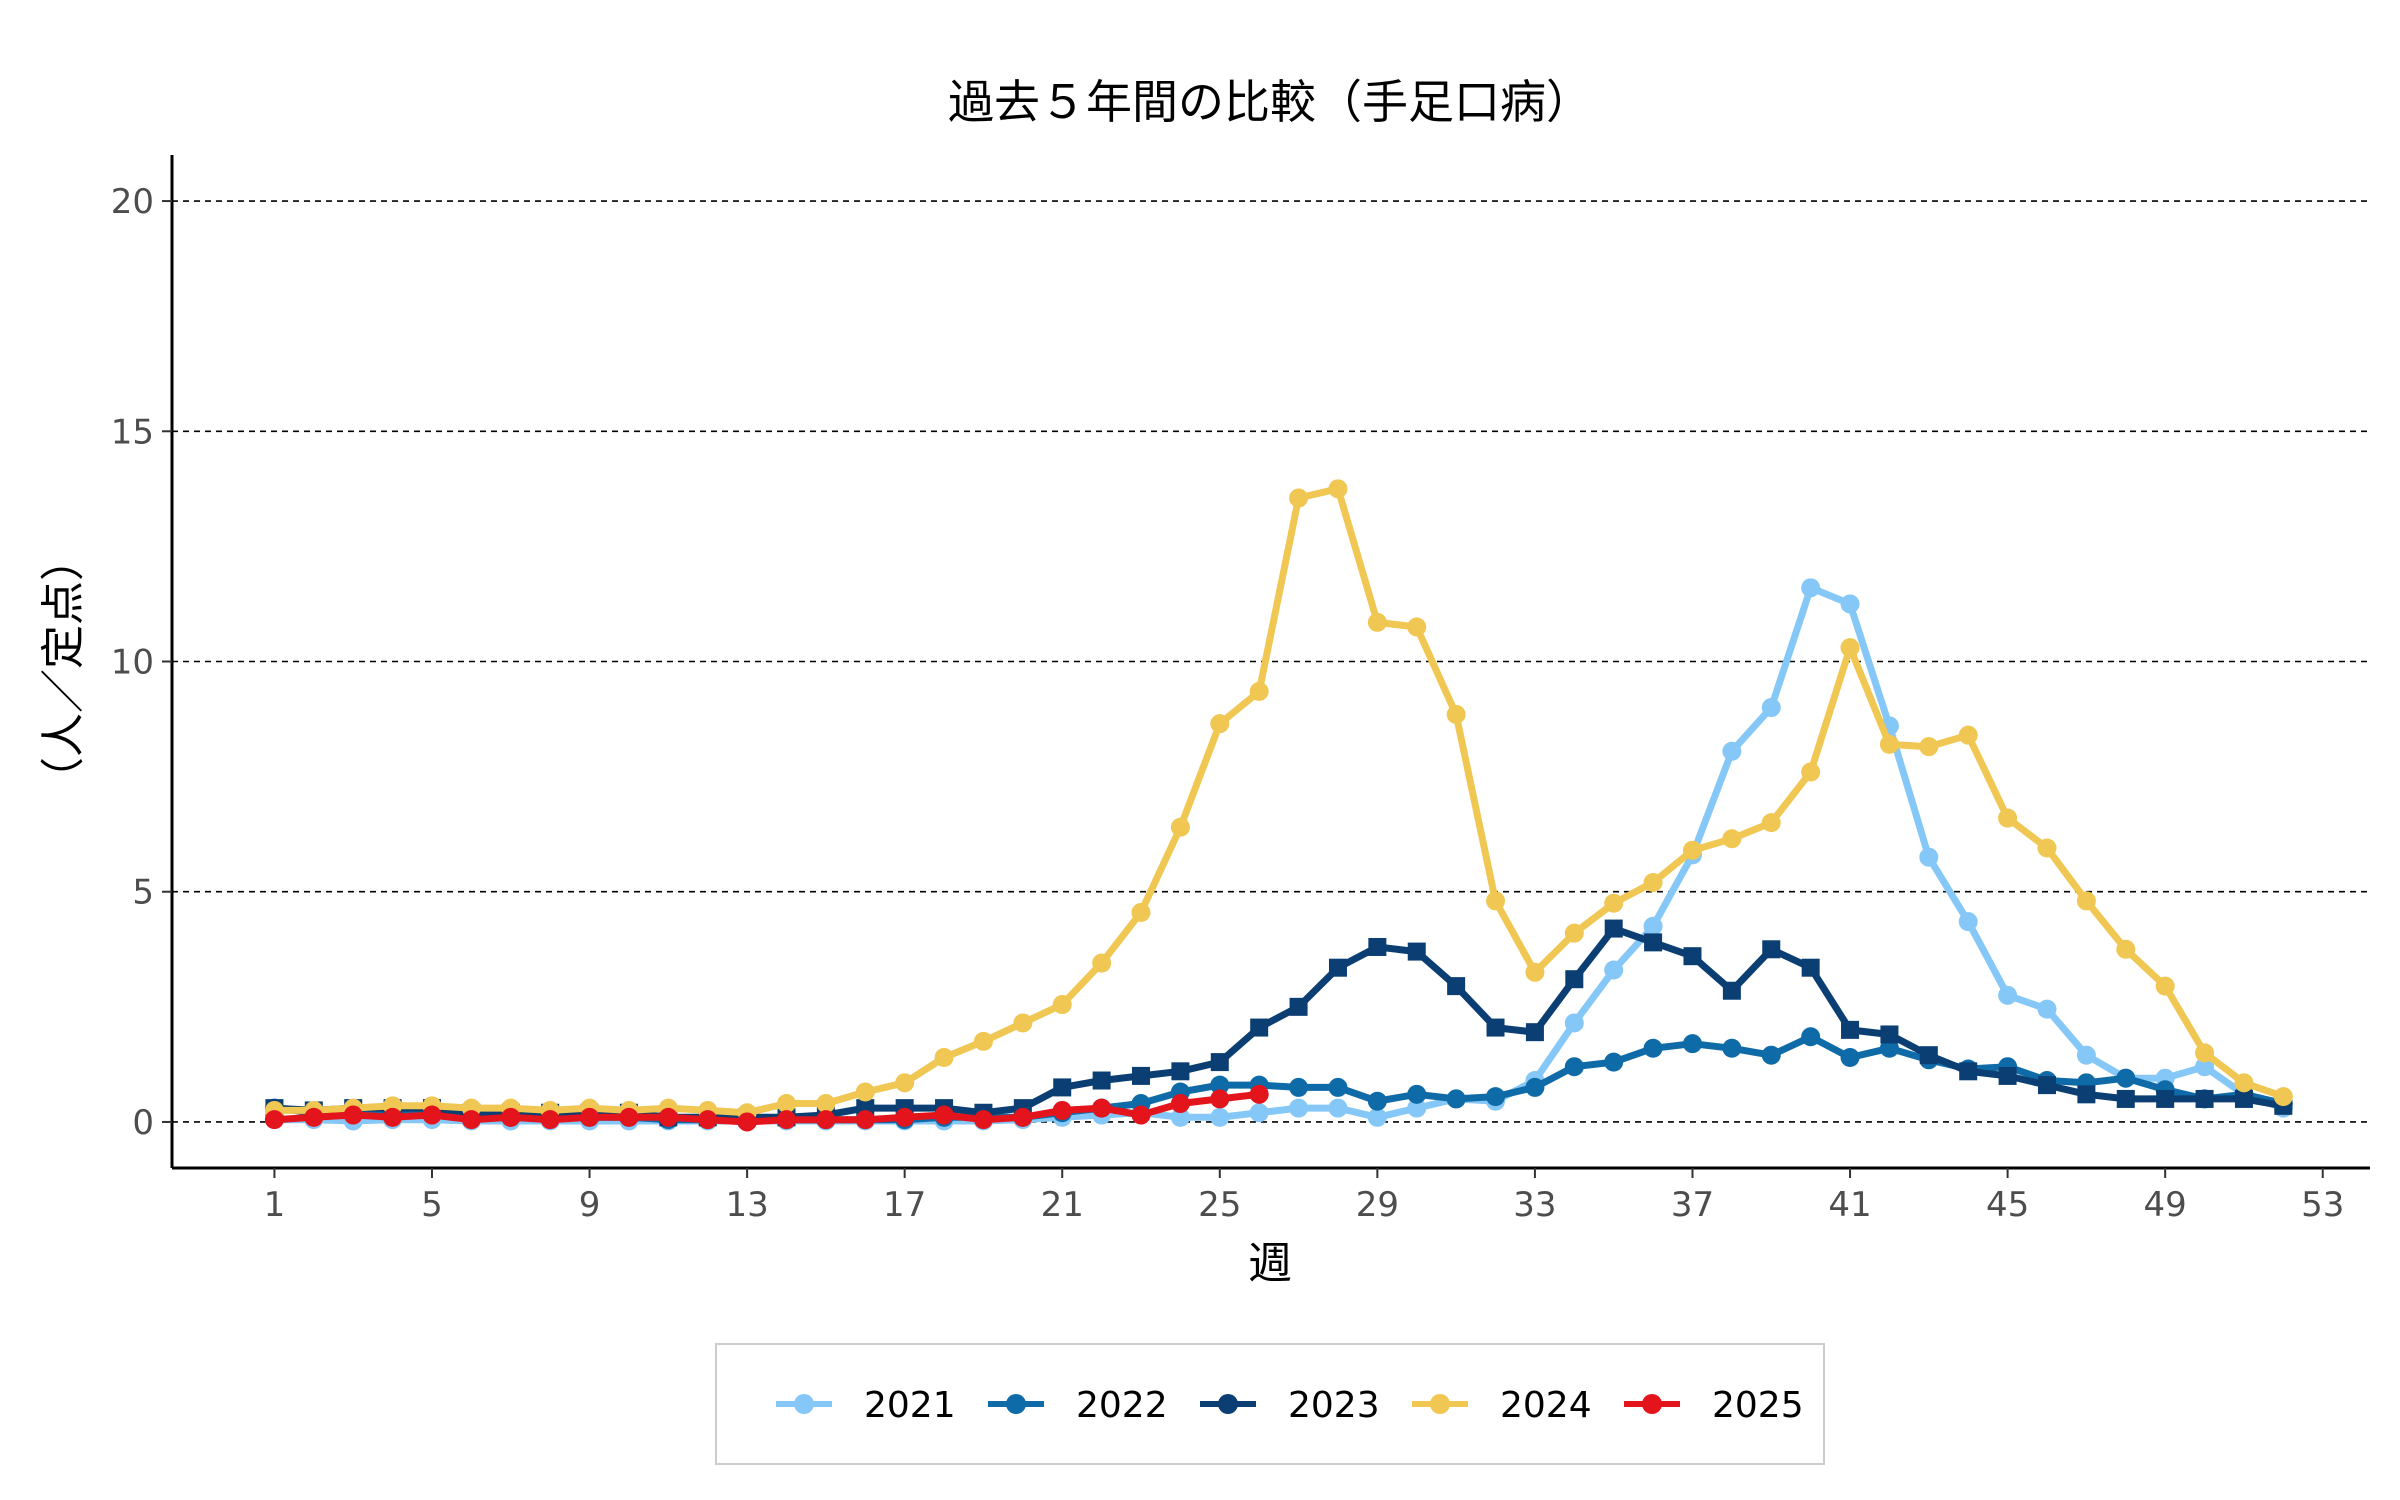 The height and width of the screenshot is (1500, 2400). What do you see at coordinates (63, 669) in the screenshot?
I see `y-axis-title: （人／定点）` at bounding box center [63, 669].